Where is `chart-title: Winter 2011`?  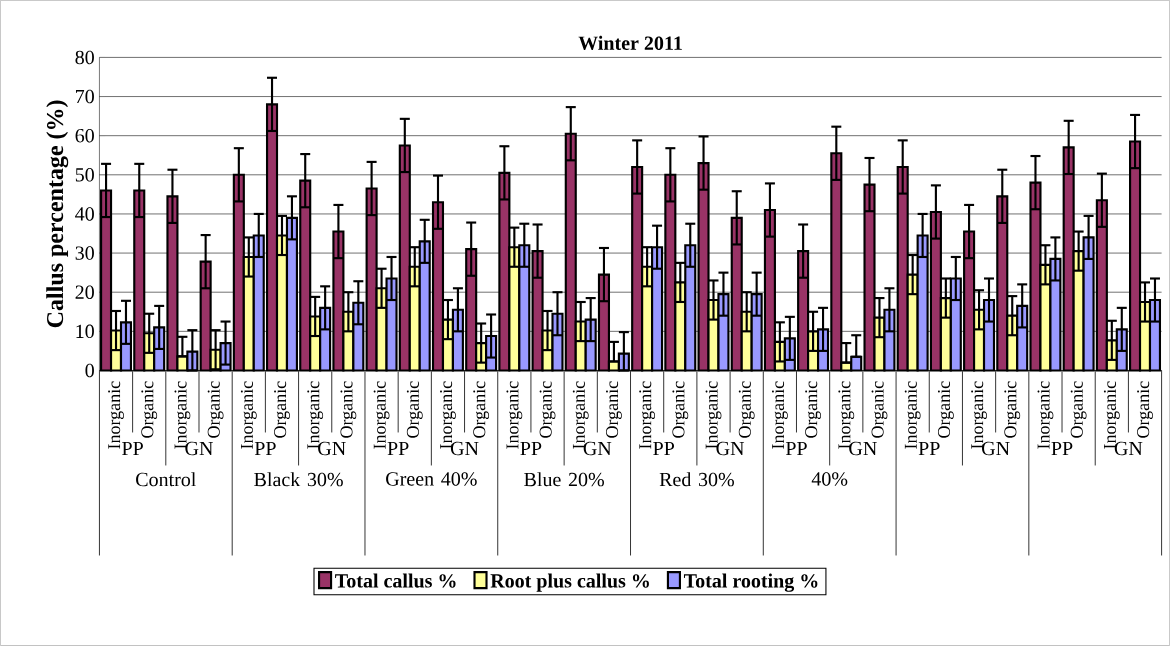 chart-title: Winter 2011 is located at coordinates (630, 43).